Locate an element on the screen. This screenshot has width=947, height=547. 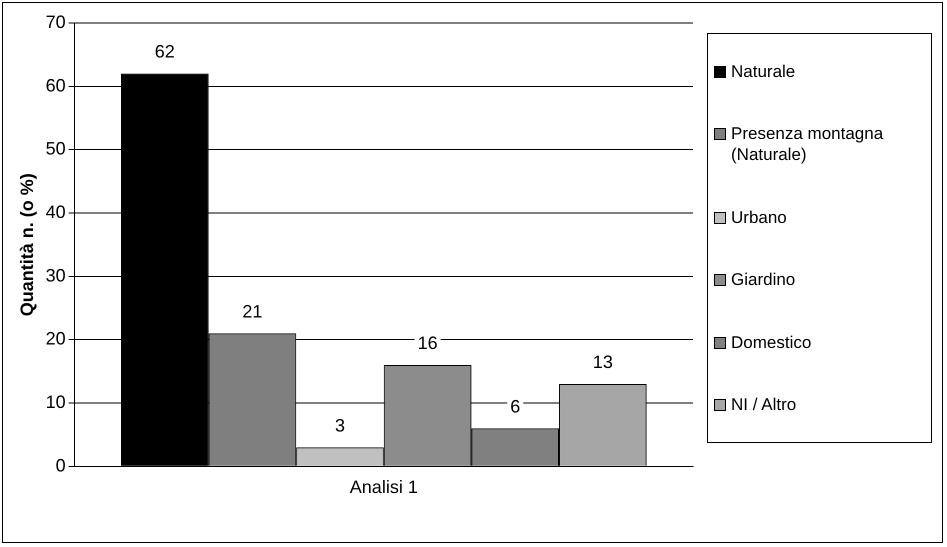
y-tick-label: 40 is located at coordinates (56, 212).